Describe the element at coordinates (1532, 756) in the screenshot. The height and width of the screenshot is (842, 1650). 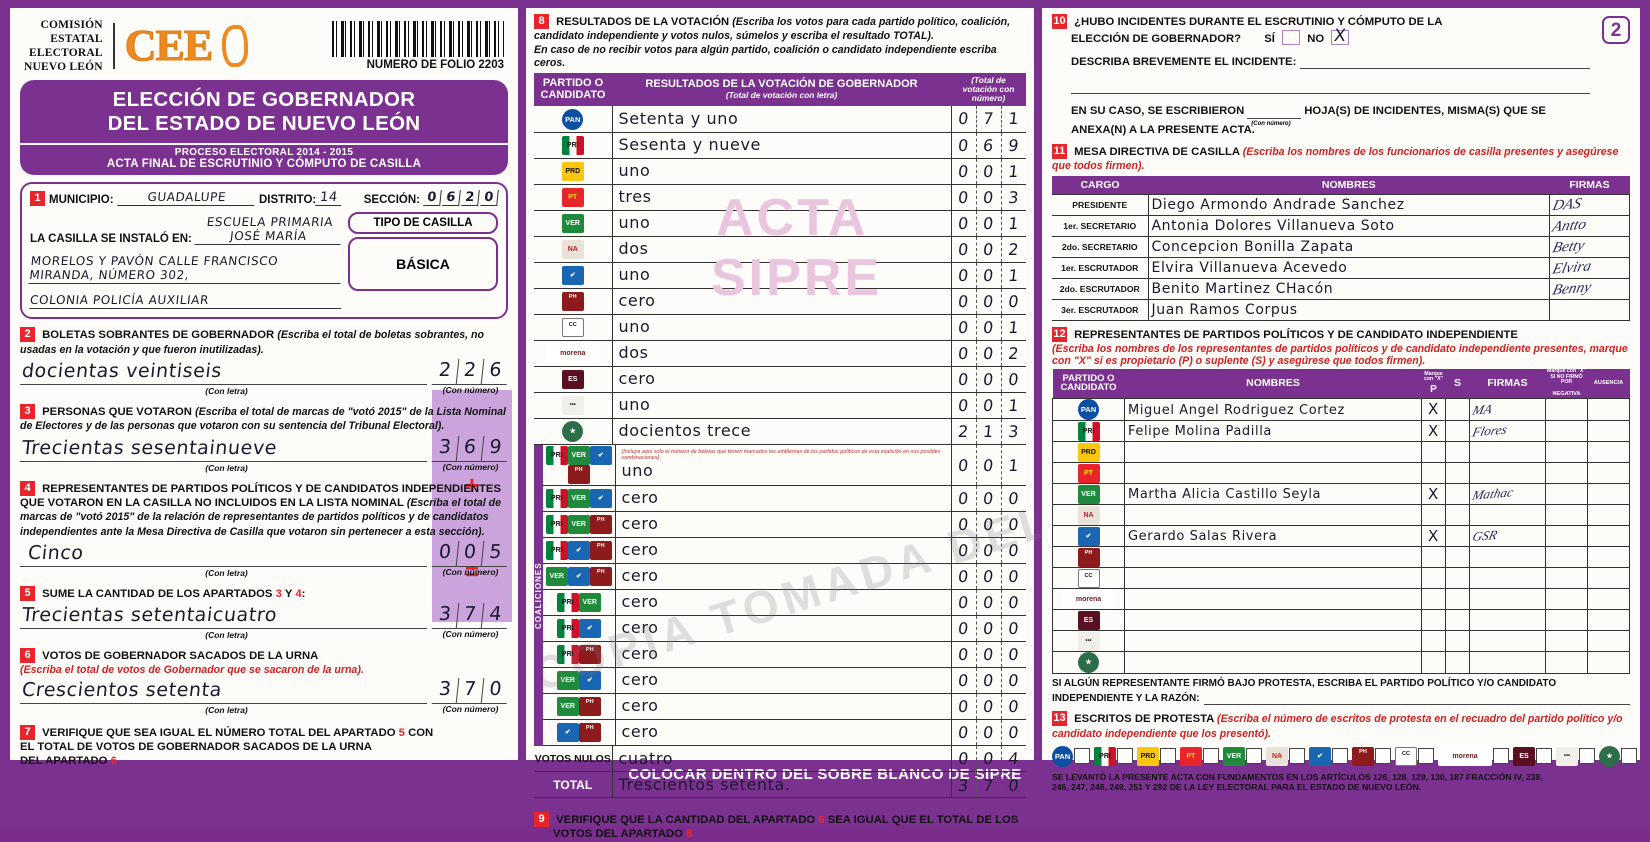
I see `protesta-box-es: ES` at that location.